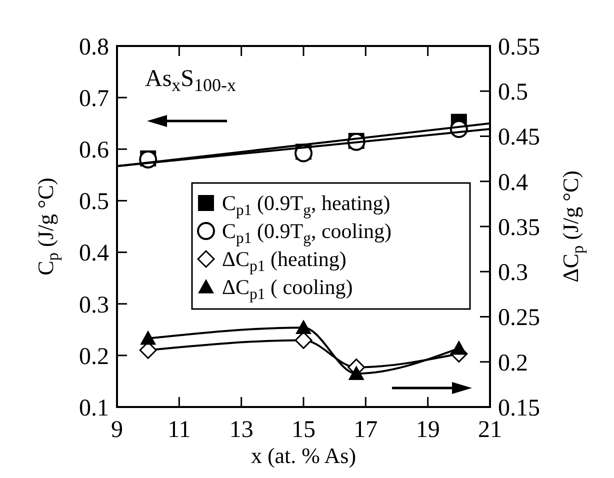 The width and height of the screenshot is (614, 478). Describe the element at coordinates (94, 408) in the screenshot. I see `y-tick-label: 0.1` at that location.